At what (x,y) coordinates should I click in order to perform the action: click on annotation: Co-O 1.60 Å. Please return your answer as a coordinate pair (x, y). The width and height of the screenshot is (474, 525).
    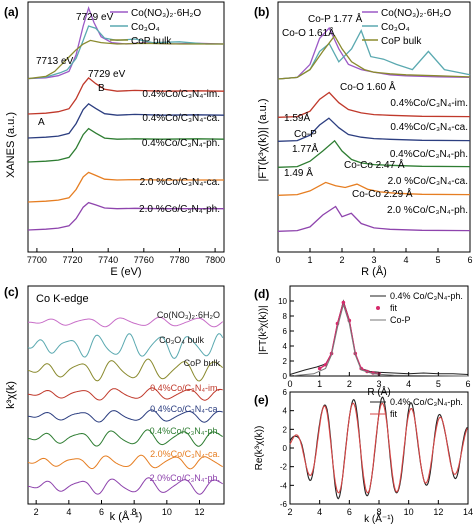
    Looking at the image, I should click on (368, 86).